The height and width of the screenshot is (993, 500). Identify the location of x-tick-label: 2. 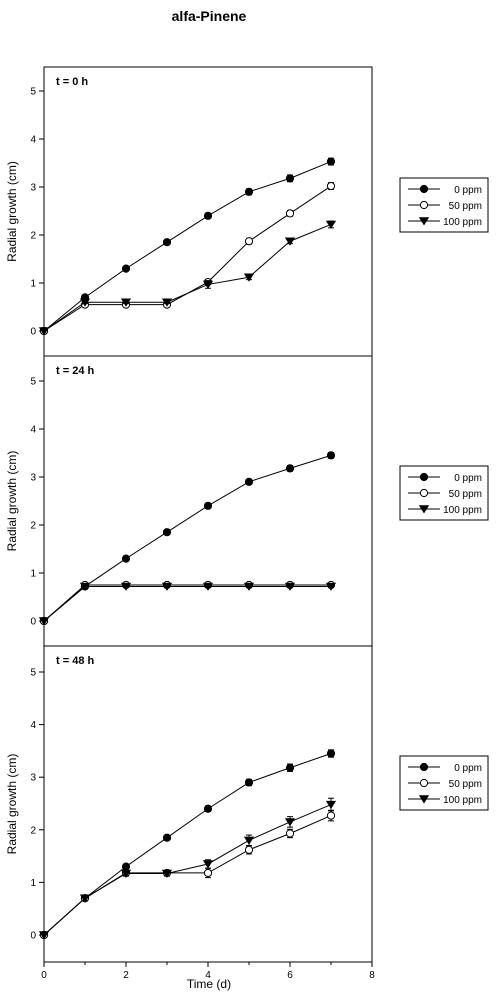
(126, 975).